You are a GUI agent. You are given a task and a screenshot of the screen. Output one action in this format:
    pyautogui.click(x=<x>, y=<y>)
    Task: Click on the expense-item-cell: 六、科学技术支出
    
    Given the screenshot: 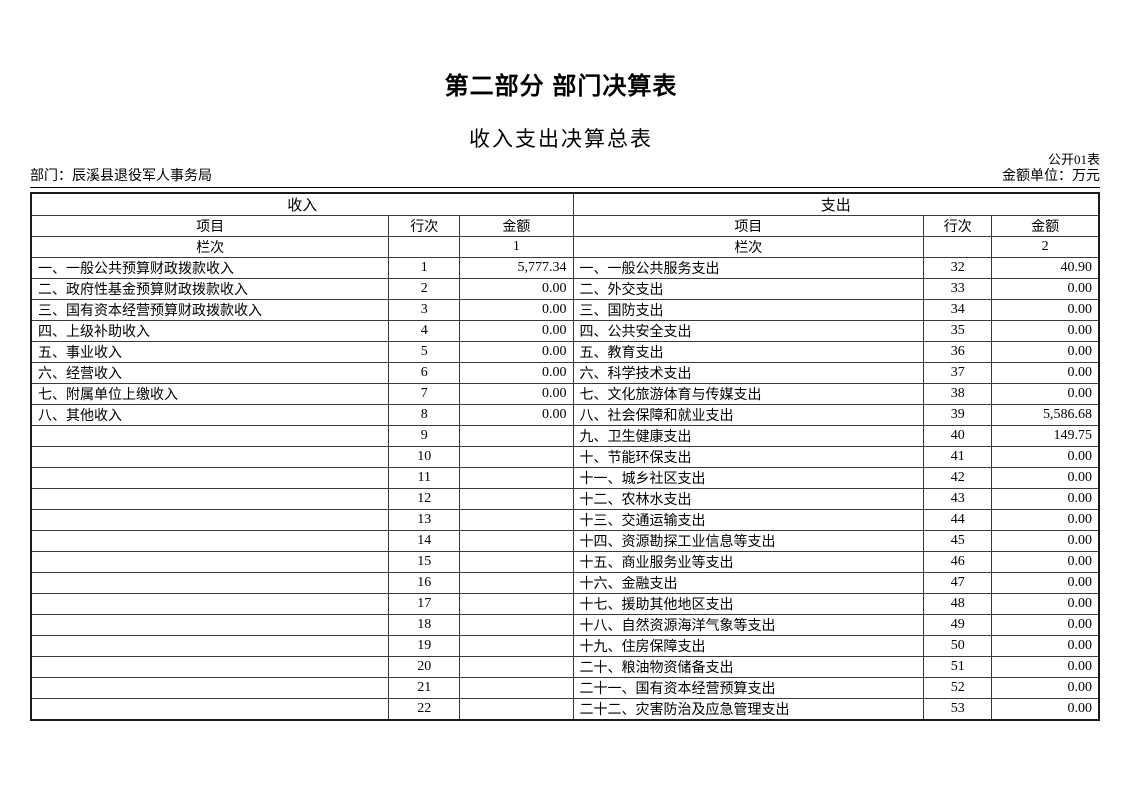 What is the action you would take?
    pyautogui.click(x=748, y=373)
    